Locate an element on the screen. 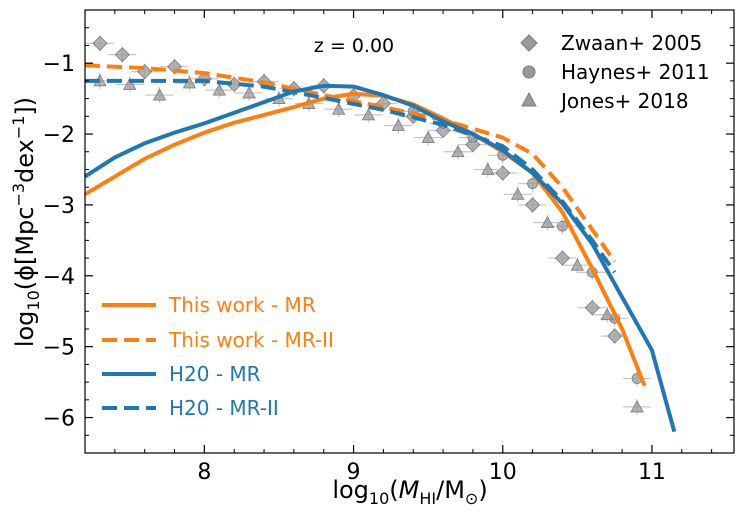 The image size is (747, 514). legend-label-this-work-mr: This work - MR is located at coordinates (242, 305).